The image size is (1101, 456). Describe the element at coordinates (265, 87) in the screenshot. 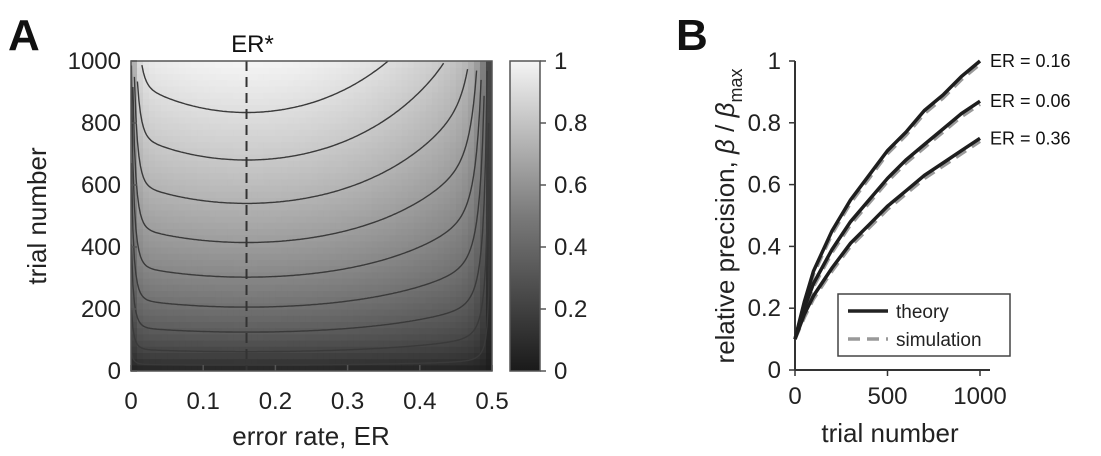

I see `contour-line` at that location.